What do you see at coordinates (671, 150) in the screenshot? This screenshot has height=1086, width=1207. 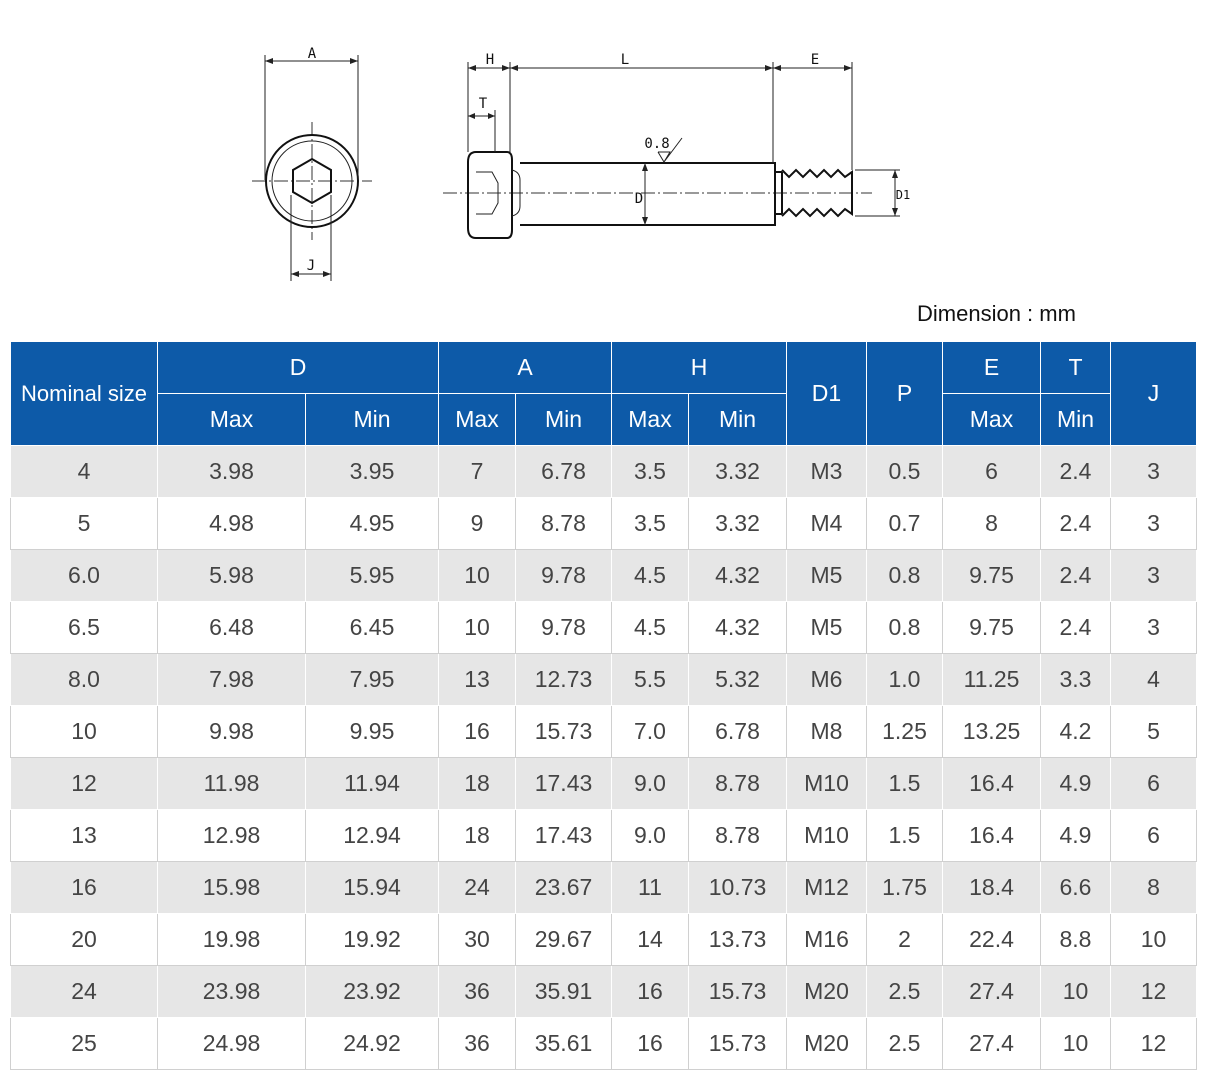 I see `side-view` at bounding box center [671, 150].